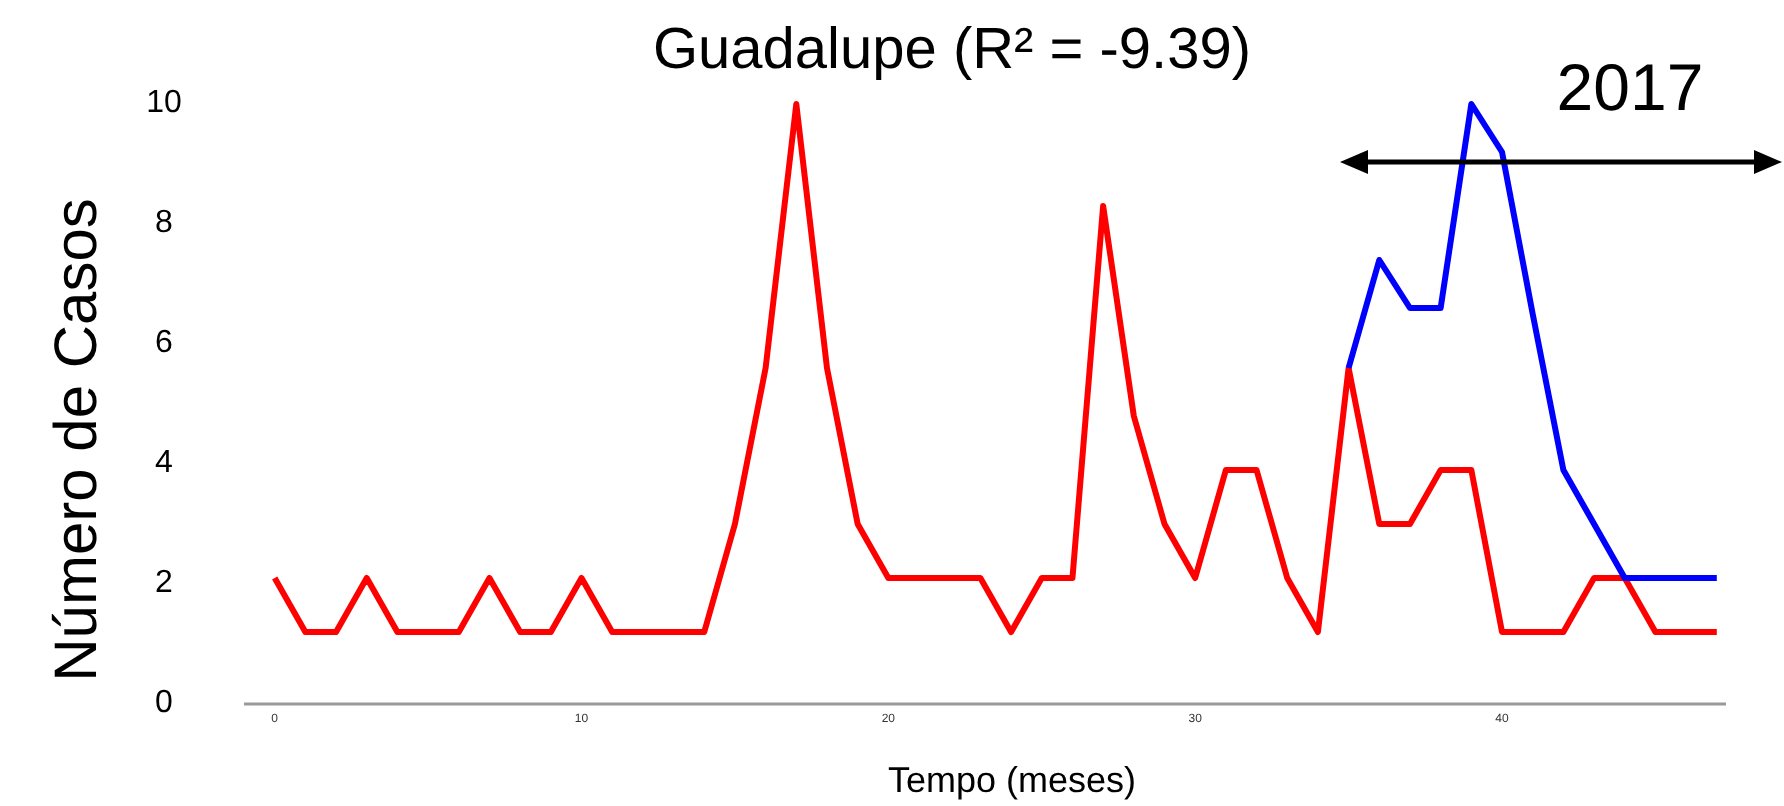 The image size is (1784, 806). What do you see at coordinates (952, 50) in the screenshot?
I see `chart-title: Guadalupe (R² = -9.39)` at bounding box center [952, 50].